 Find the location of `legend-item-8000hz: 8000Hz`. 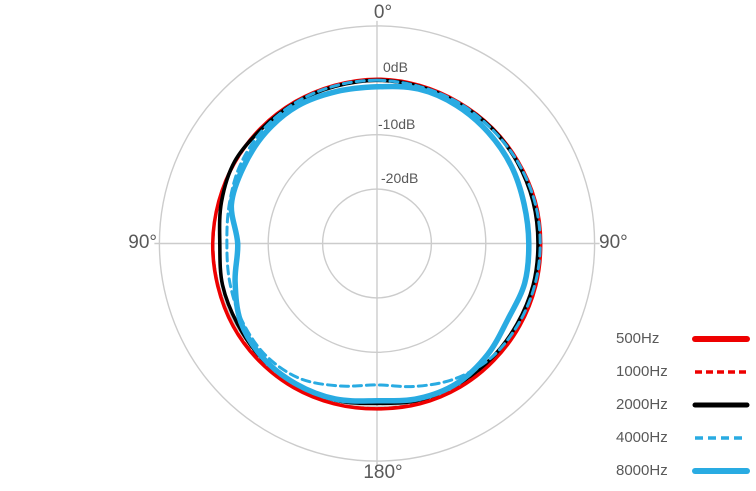

legend-item-8000hz: 8000Hz is located at coordinates (683, 470).